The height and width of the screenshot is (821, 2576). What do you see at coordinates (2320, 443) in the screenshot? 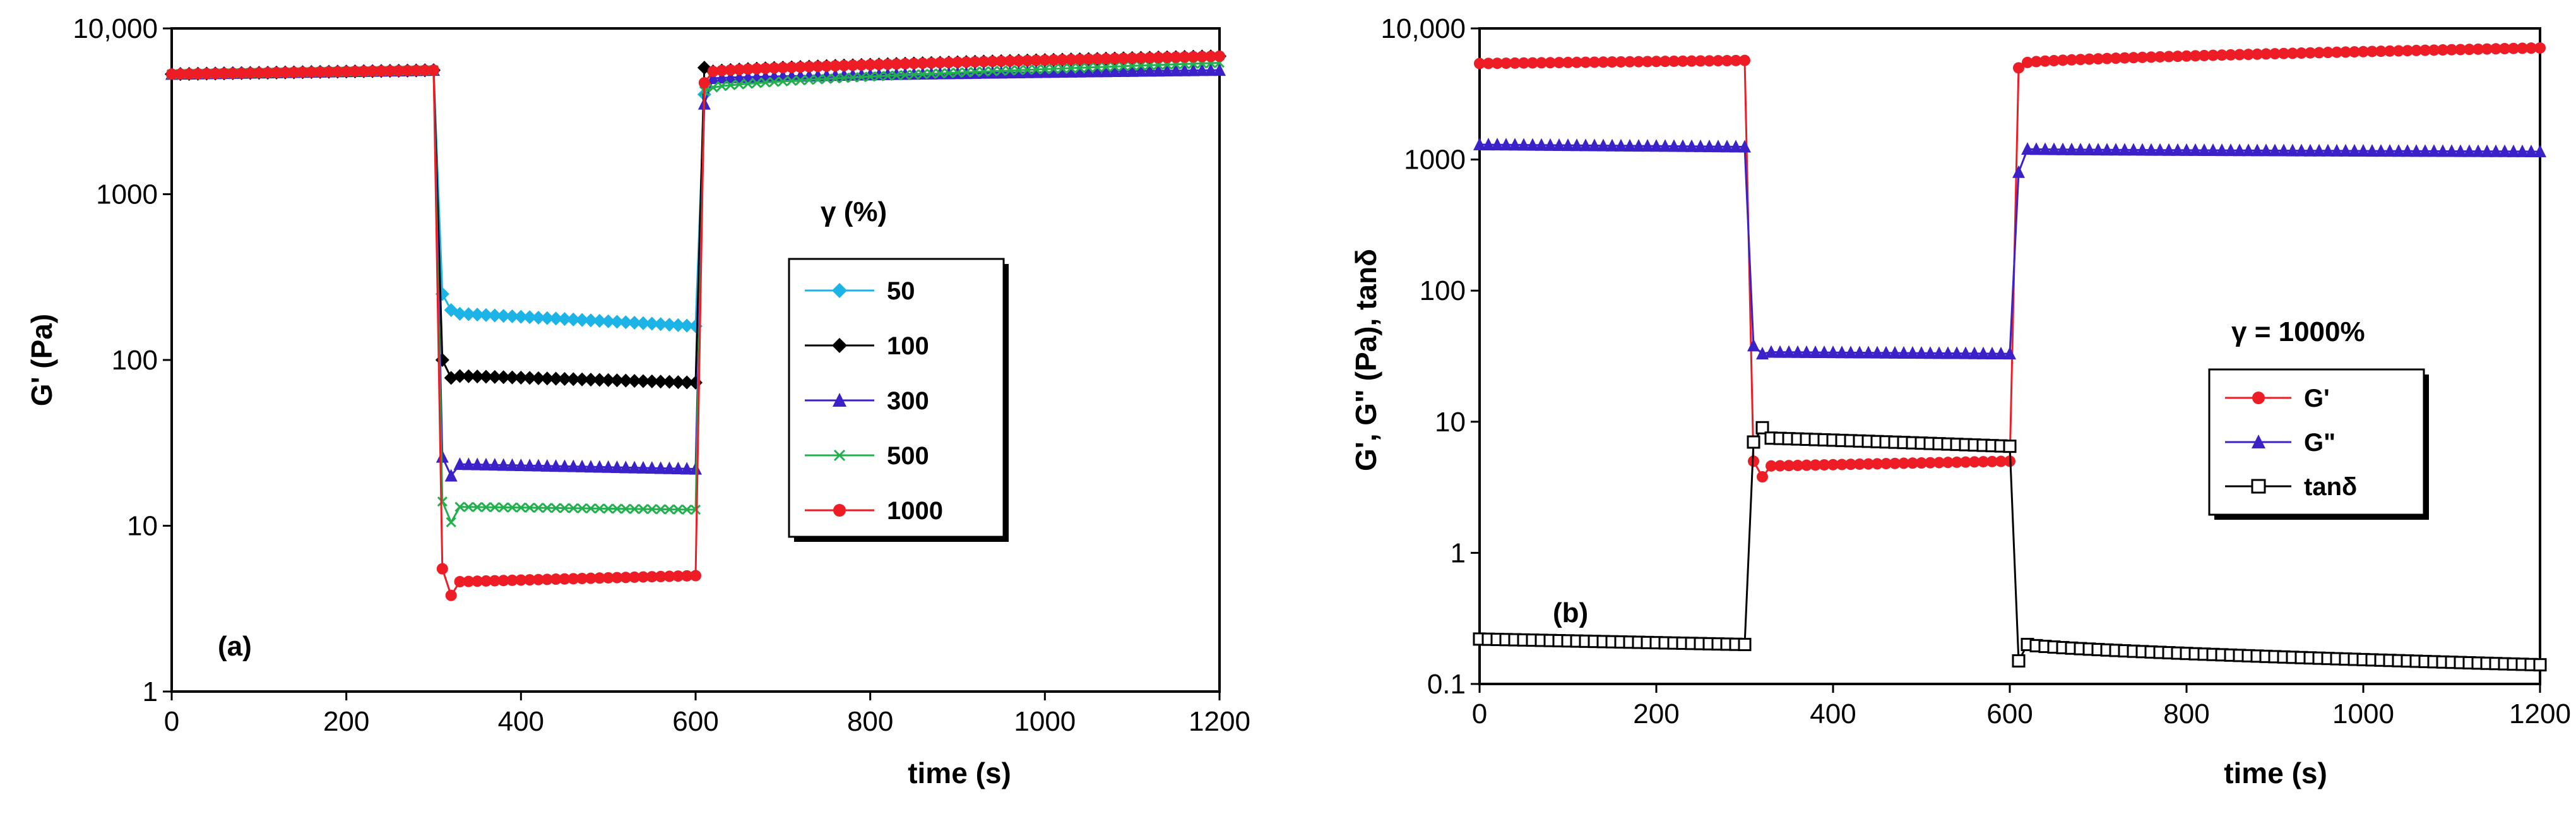
I see `legend-label-b-1: G"` at bounding box center [2320, 443].